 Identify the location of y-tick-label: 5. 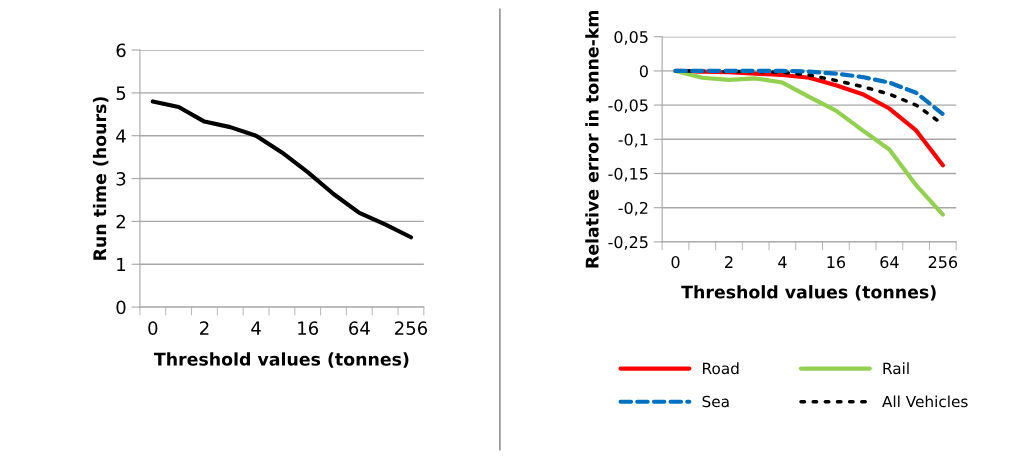
(121, 93).